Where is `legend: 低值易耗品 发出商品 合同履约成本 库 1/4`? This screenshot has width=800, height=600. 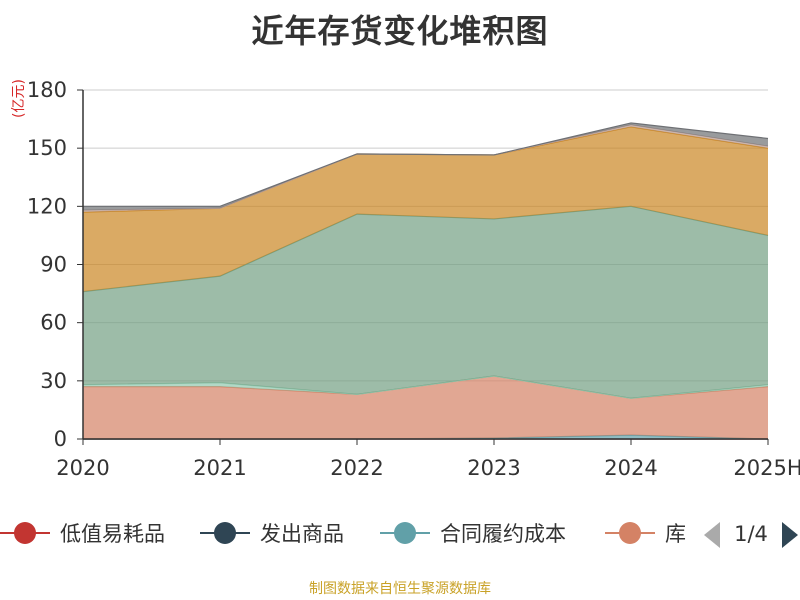 legend: 低值易耗品 发出商品 合同履约成本 库 1/4 is located at coordinates (399, 535).